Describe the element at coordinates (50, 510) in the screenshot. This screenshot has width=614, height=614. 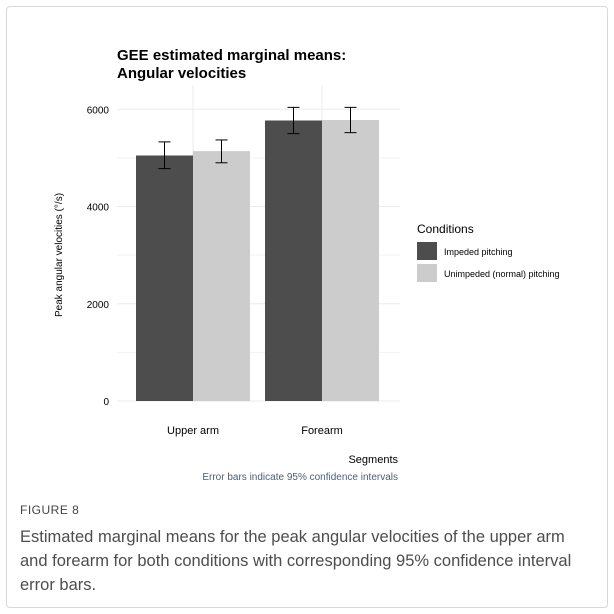
I see `figure-label: FIGURE 8` at that location.